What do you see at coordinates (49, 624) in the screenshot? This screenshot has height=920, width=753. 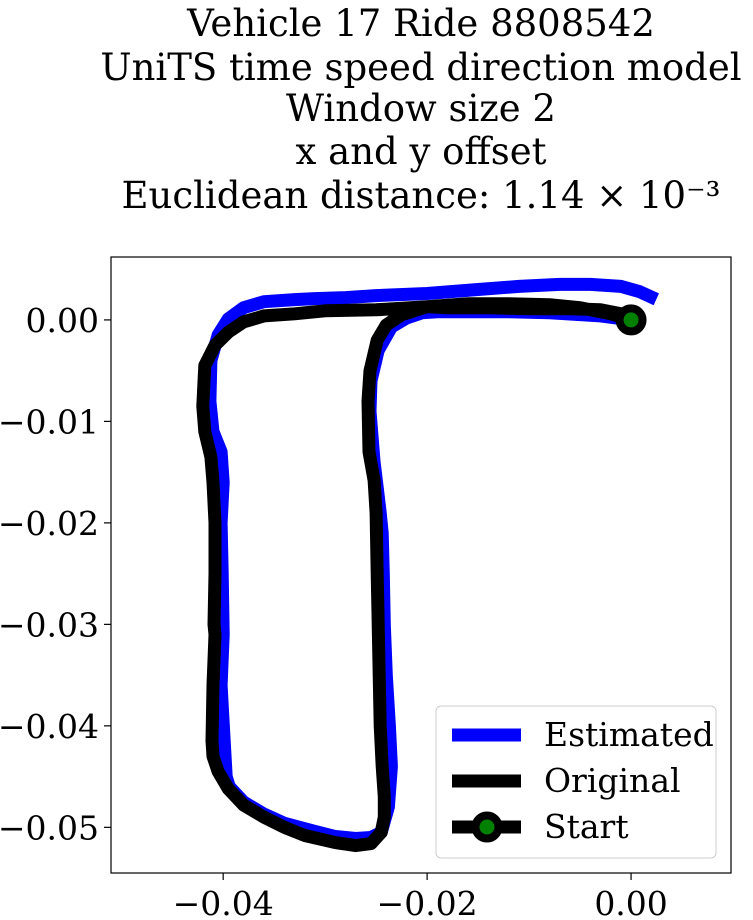 I see `y-tick-label: −0.03` at bounding box center [49, 624].